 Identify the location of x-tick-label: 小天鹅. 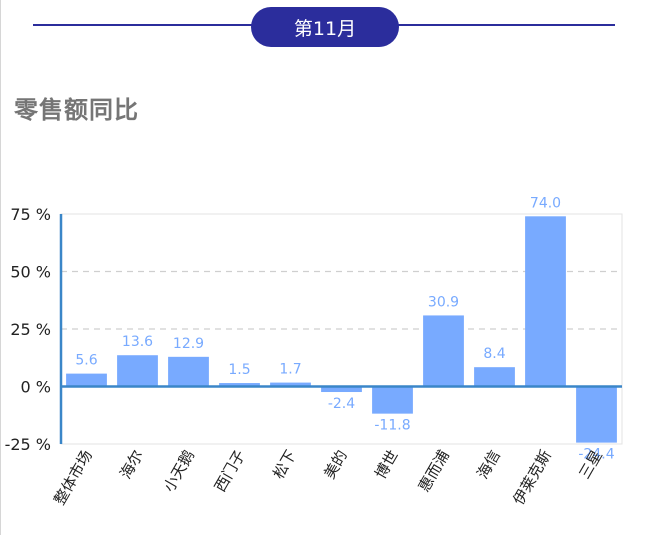
(179, 471).